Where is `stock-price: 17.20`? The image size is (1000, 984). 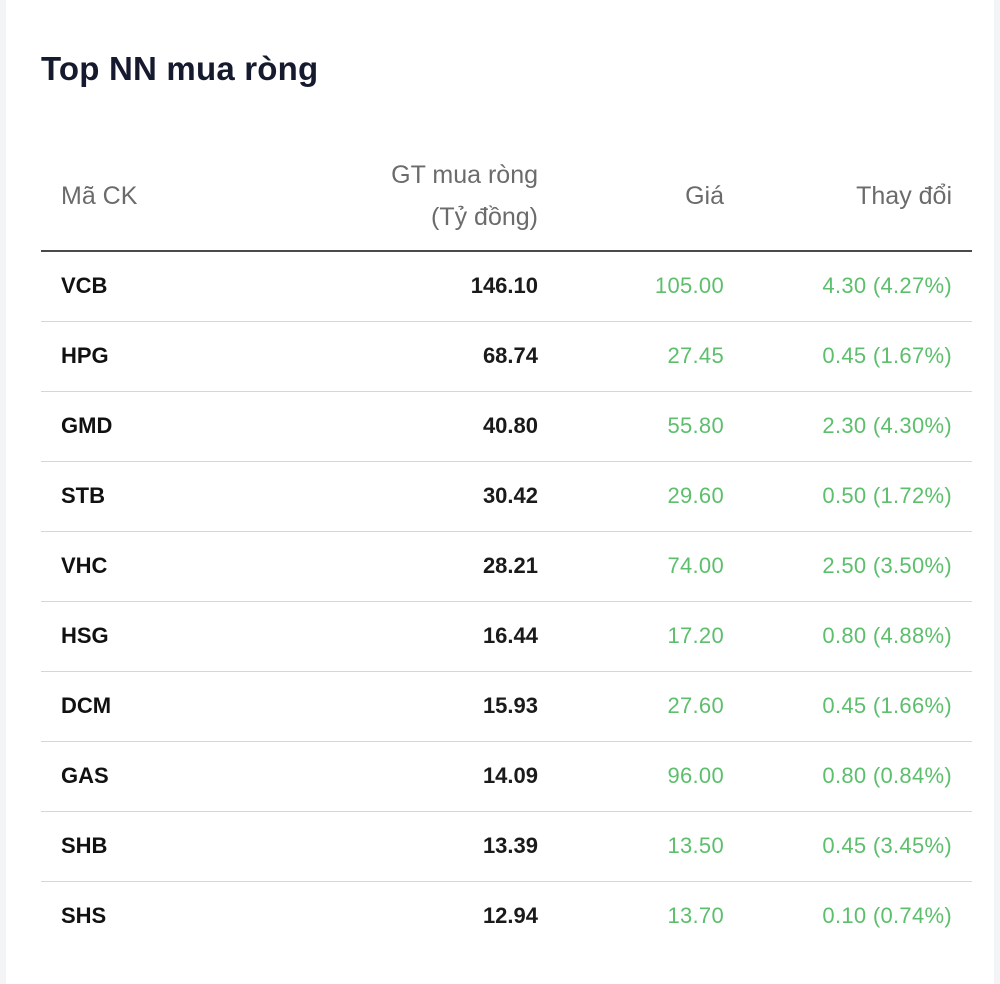 stock-price: 17.20 is located at coordinates (631, 636).